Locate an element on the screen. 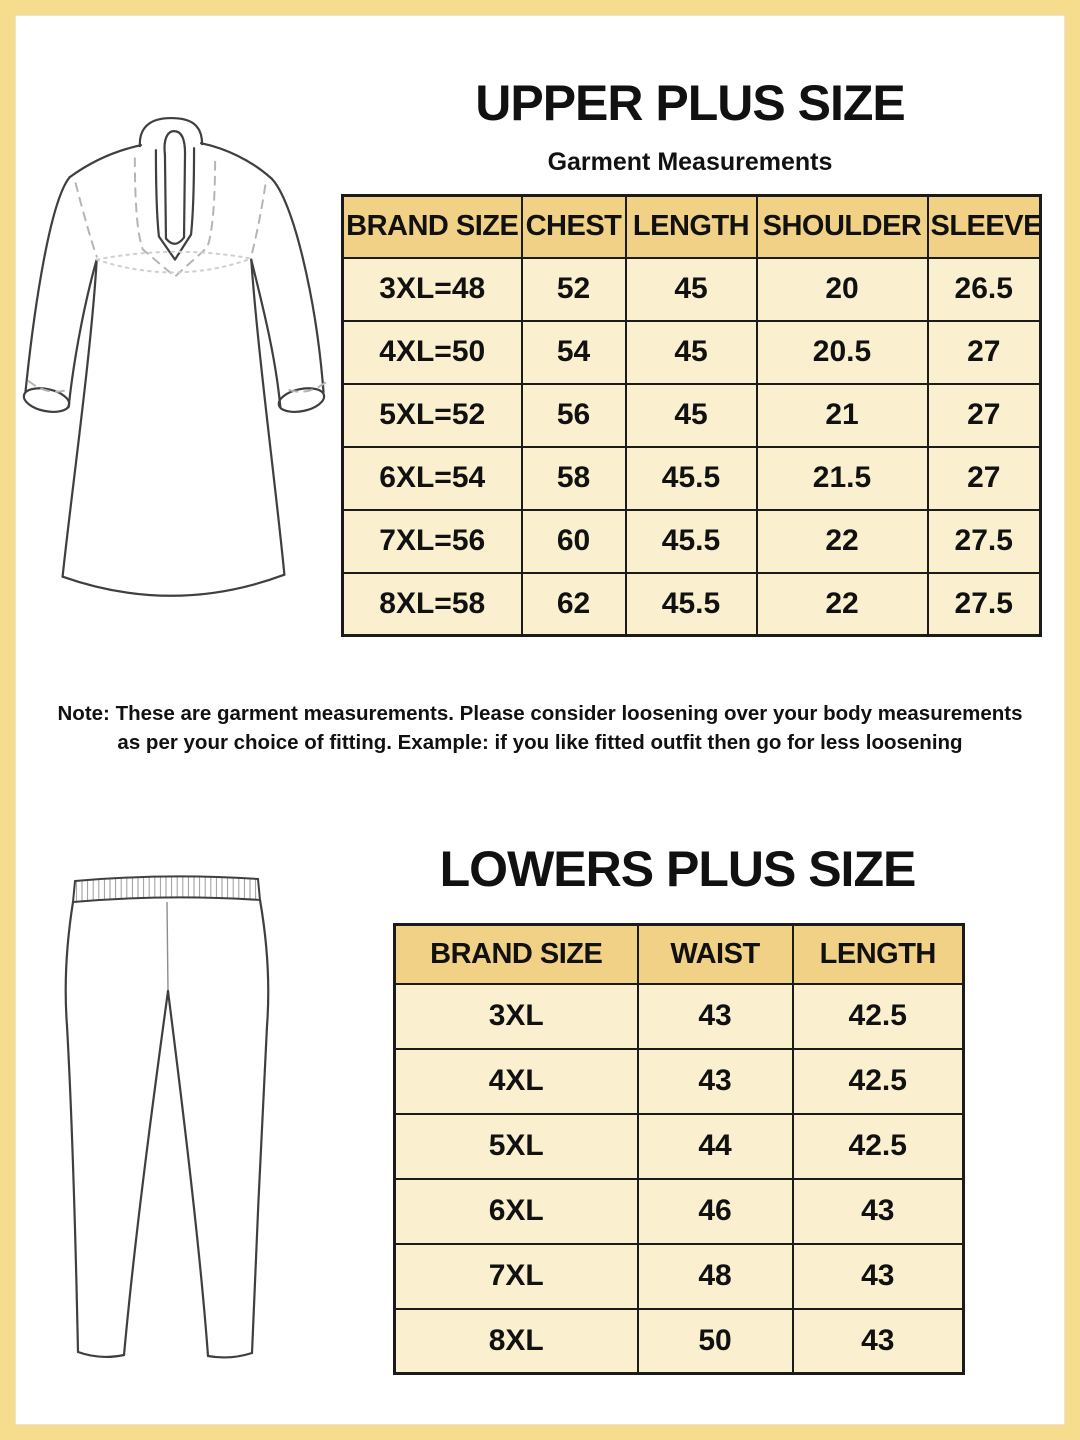 The width and height of the screenshot is (1080, 1440). table-row: 7XL=56 60 45.5 22 27.5 is located at coordinates (691, 541).